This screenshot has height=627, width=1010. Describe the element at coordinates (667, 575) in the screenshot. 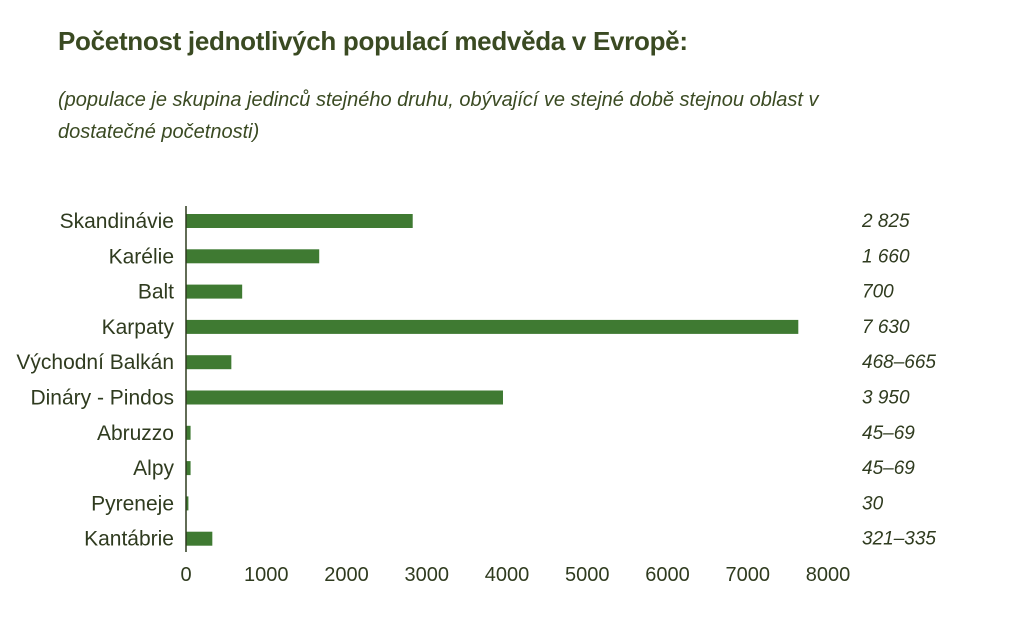

I see `x-tick-label: 6000` at that location.